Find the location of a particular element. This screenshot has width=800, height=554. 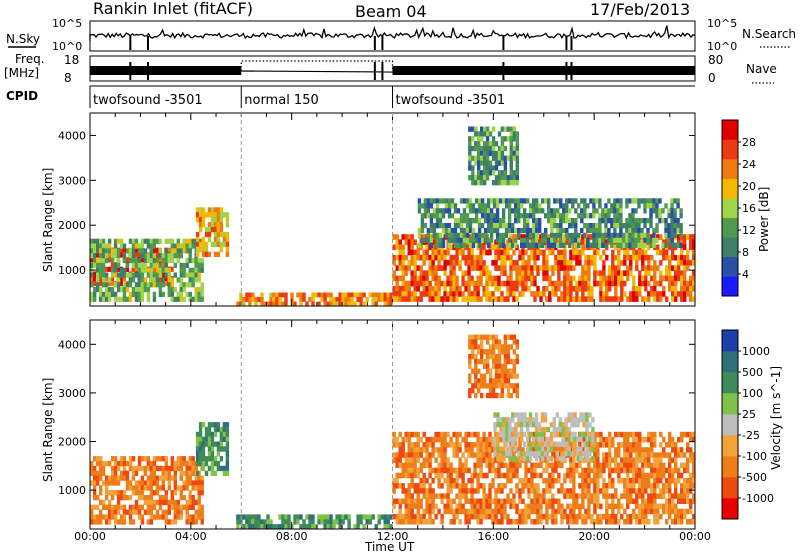

date-label: 17/Feb/2013 is located at coordinates (640, 9).